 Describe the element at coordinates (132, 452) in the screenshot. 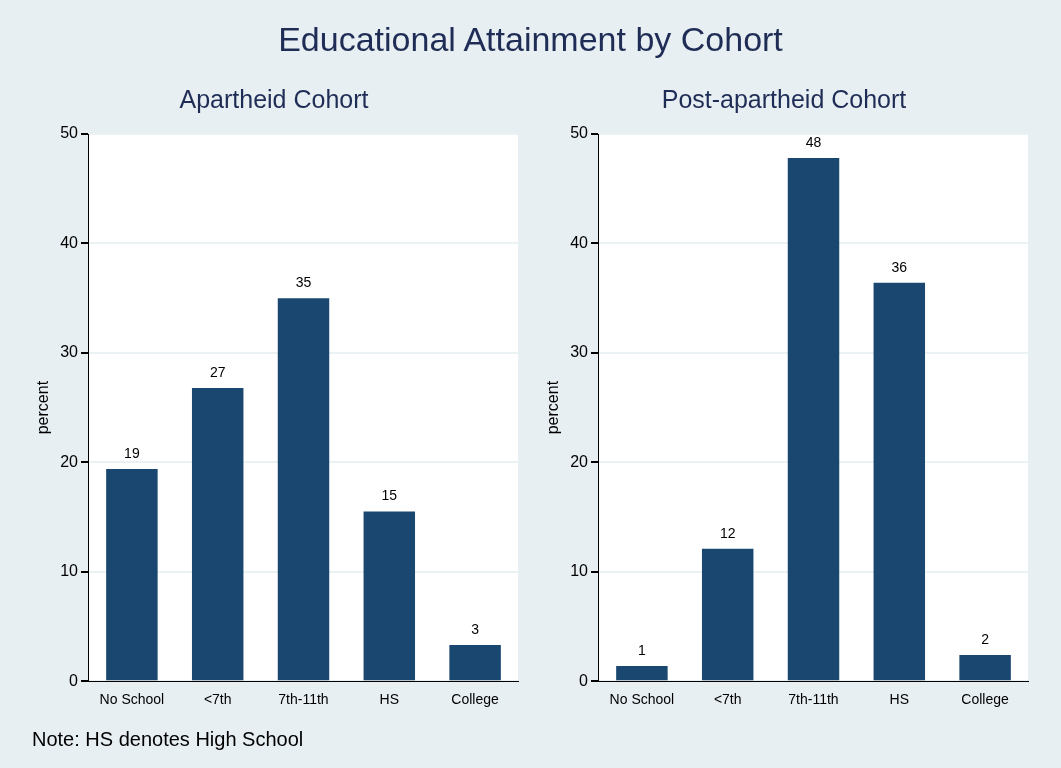

I see `data-label: 19` at that location.